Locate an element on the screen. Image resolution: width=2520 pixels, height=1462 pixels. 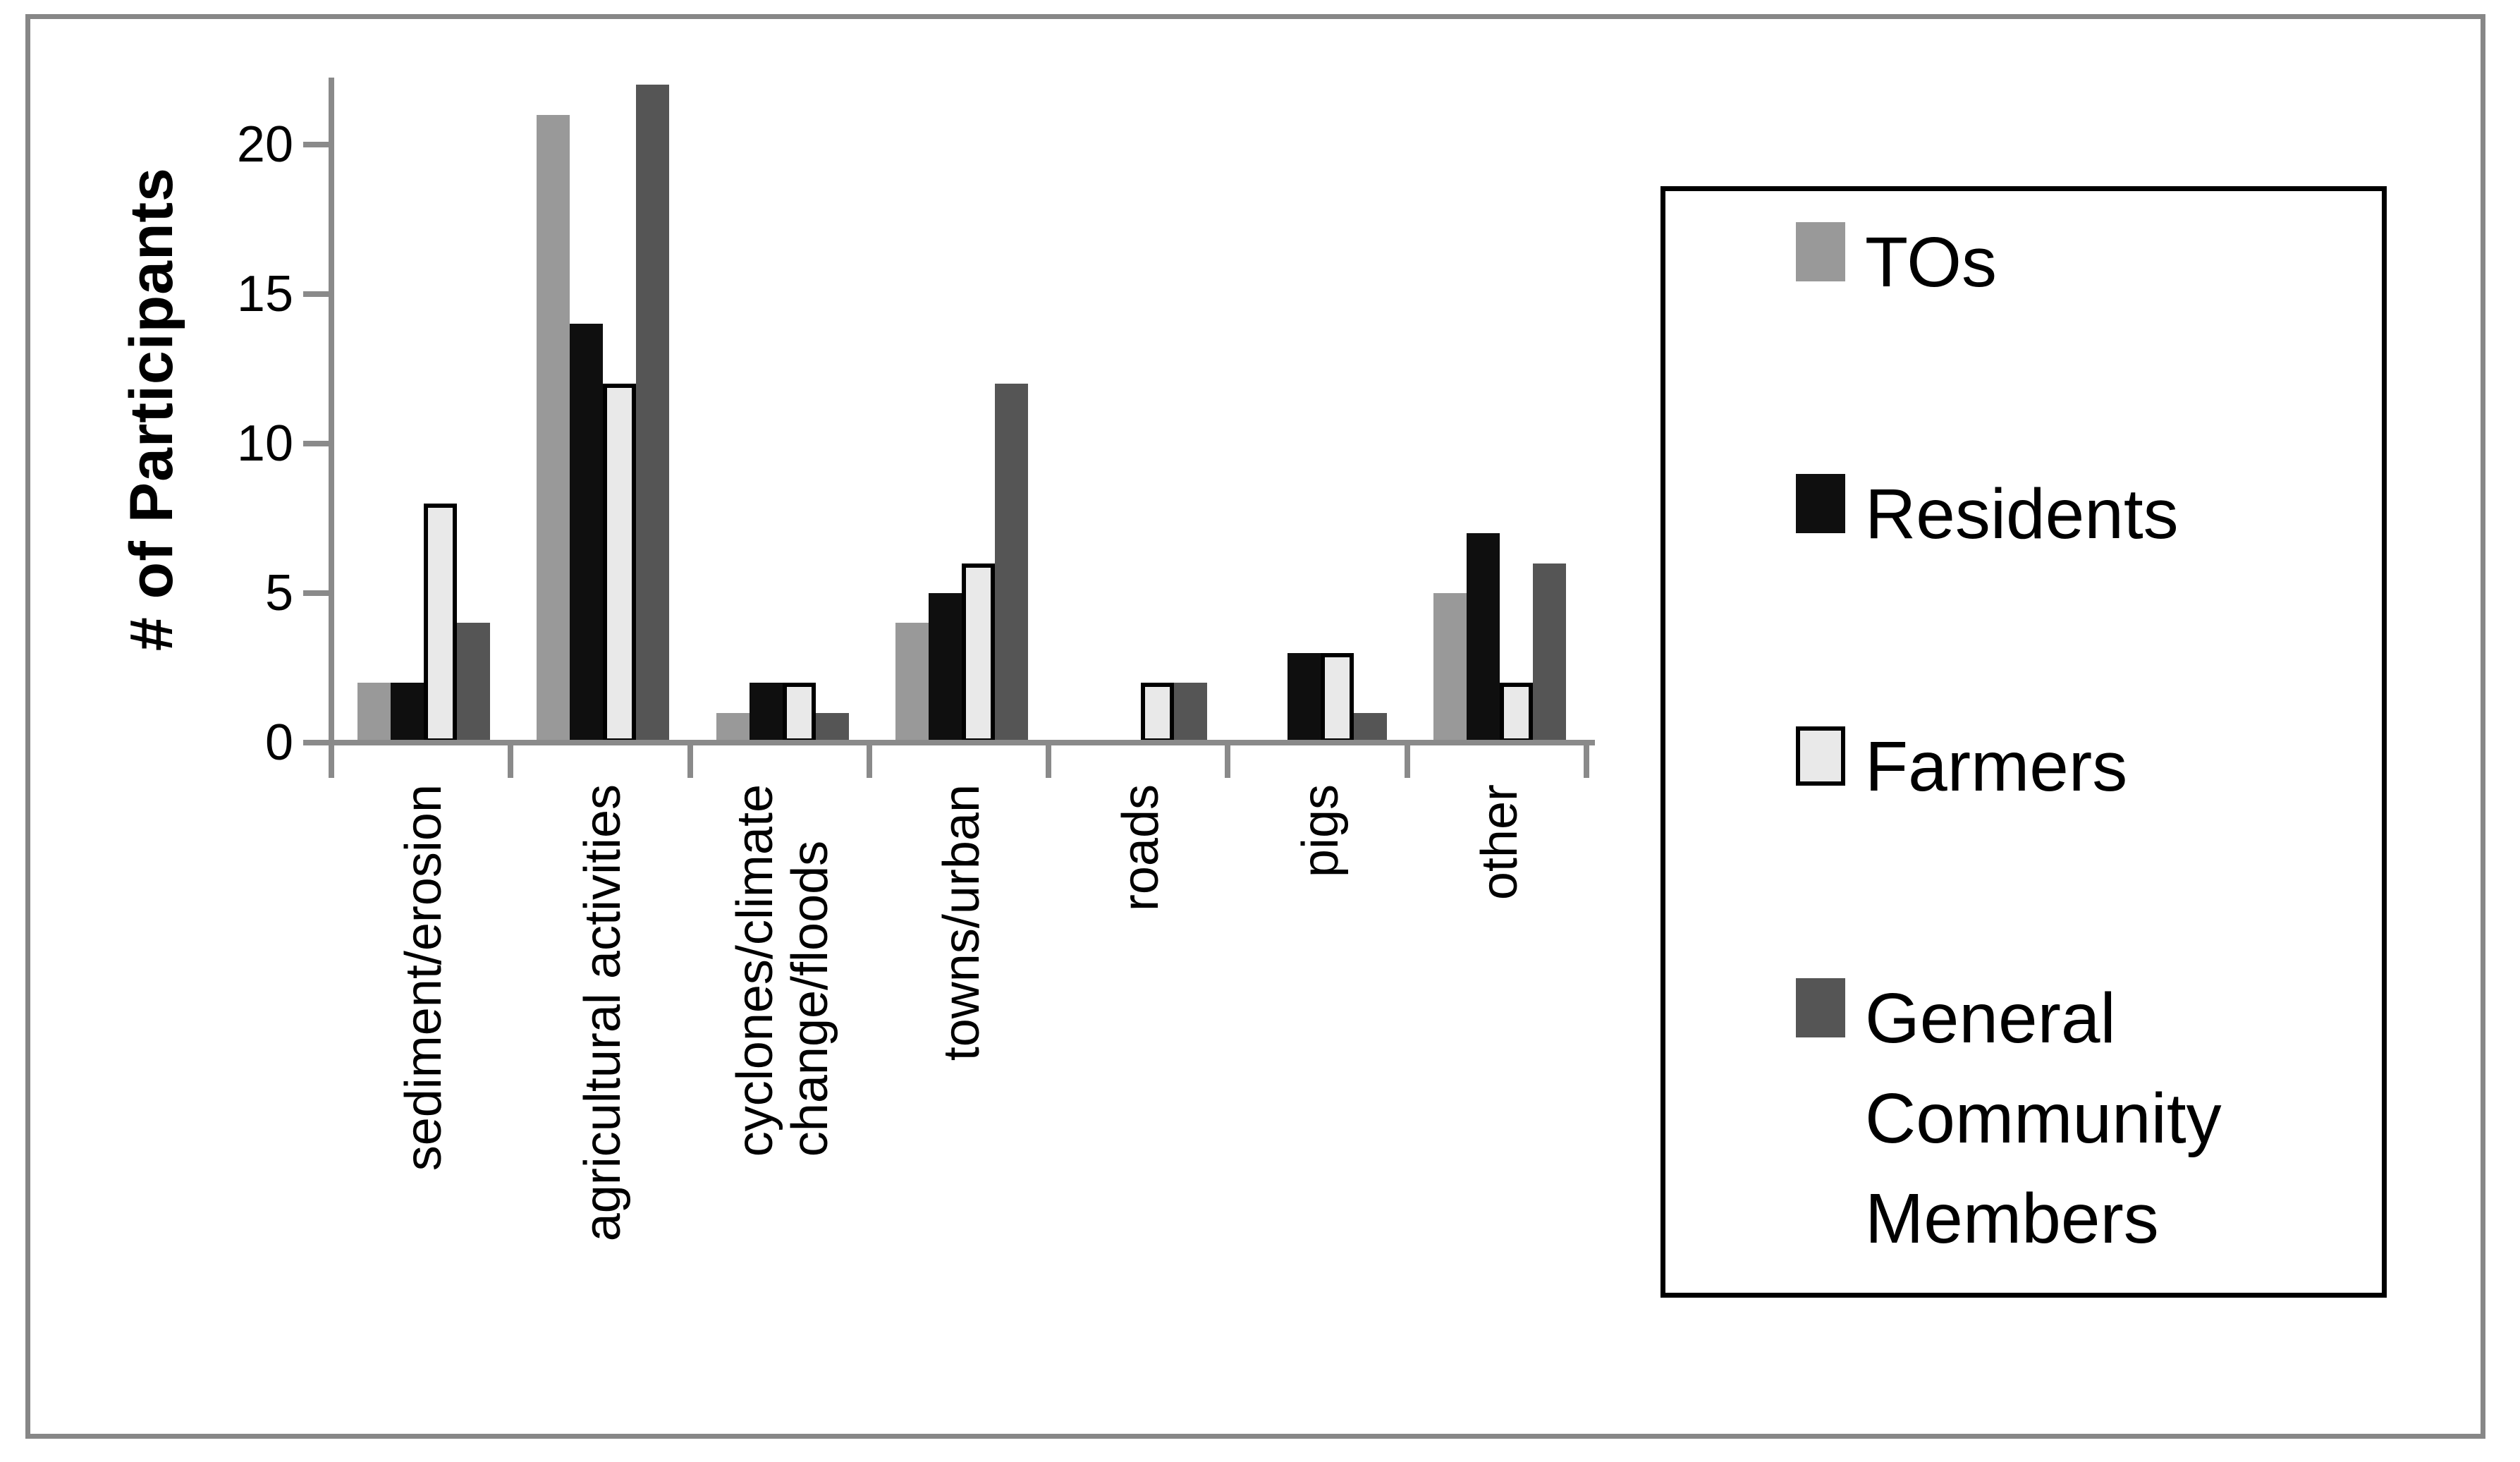
x-category-label-text: agricultural activities is located at coordinates (603, 1013).